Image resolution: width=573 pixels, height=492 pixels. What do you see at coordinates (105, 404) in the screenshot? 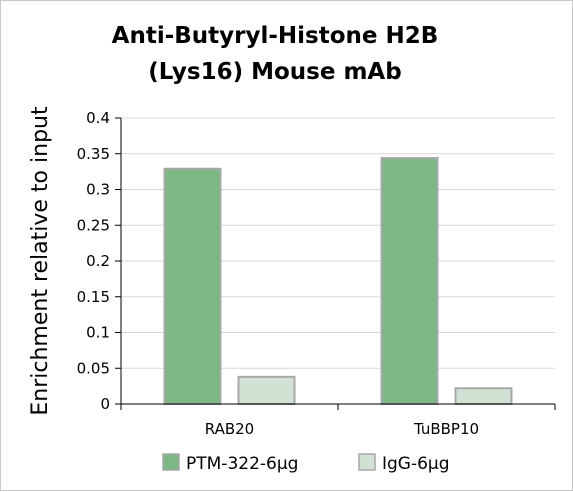
I see `y-tick-label: 0` at bounding box center [105, 404].